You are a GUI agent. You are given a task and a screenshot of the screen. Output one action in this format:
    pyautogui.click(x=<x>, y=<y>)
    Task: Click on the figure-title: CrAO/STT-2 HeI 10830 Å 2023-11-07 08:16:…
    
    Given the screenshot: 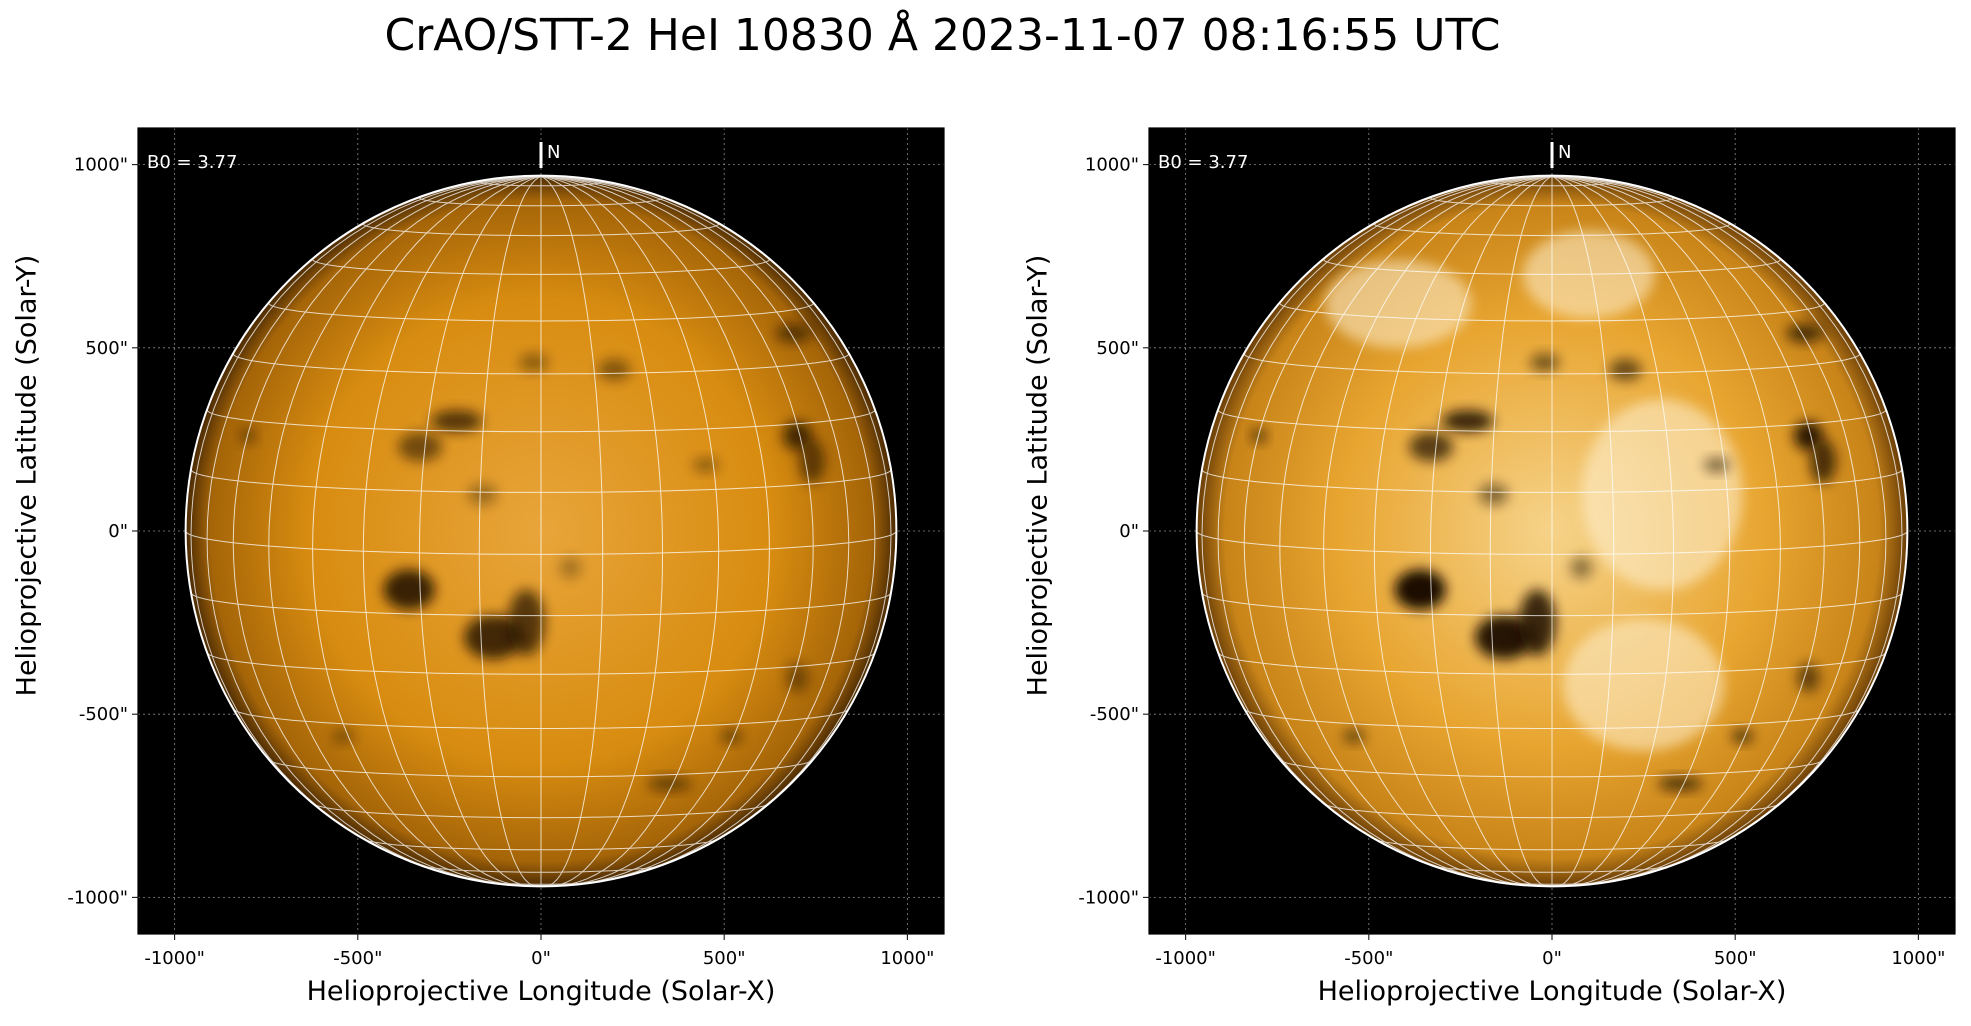 What is the action you would take?
    pyautogui.click(x=942, y=35)
    